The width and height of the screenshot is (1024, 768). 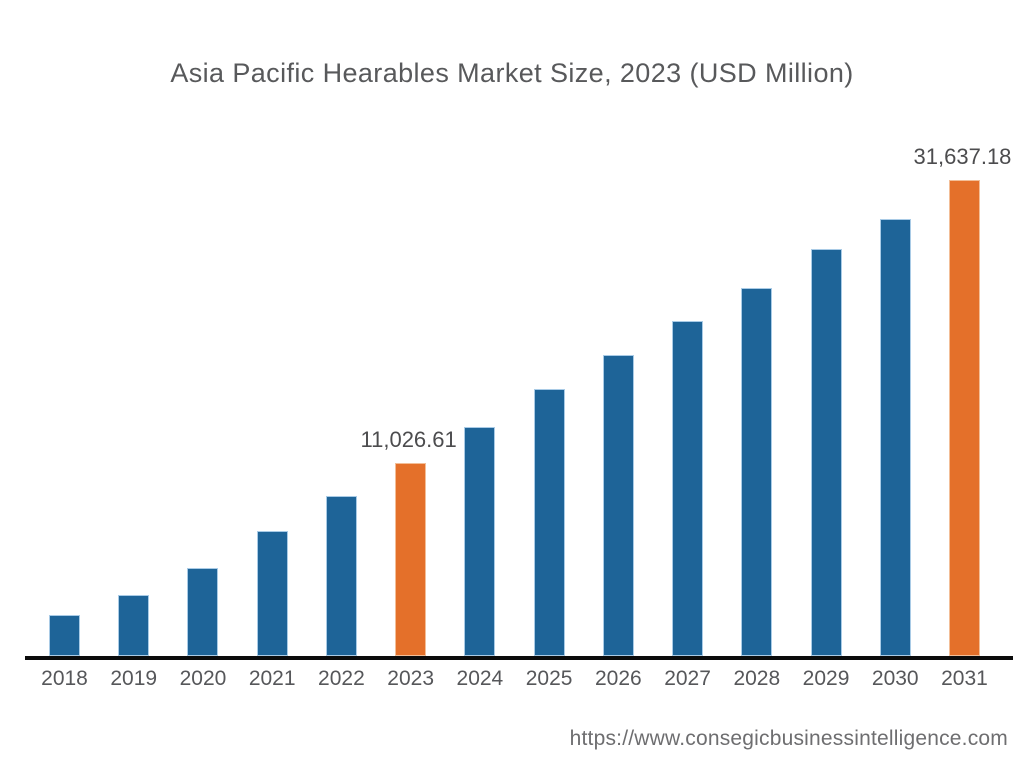 What do you see at coordinates (757, 472) in the screenshot?
I see `bar-2028` at bounding box center [757, 472].